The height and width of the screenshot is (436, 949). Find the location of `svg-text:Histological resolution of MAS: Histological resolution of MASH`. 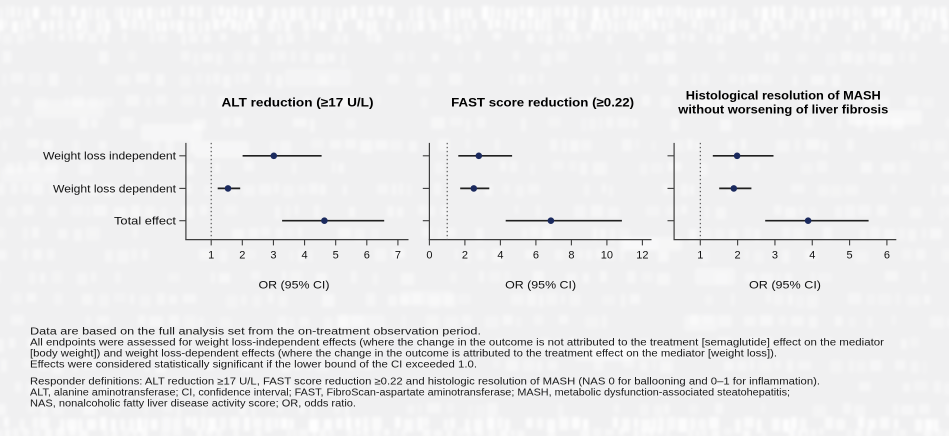

svg-text:Histological resolution of MAS: Histological resolution of MASH is located at coordinates (783, 96).